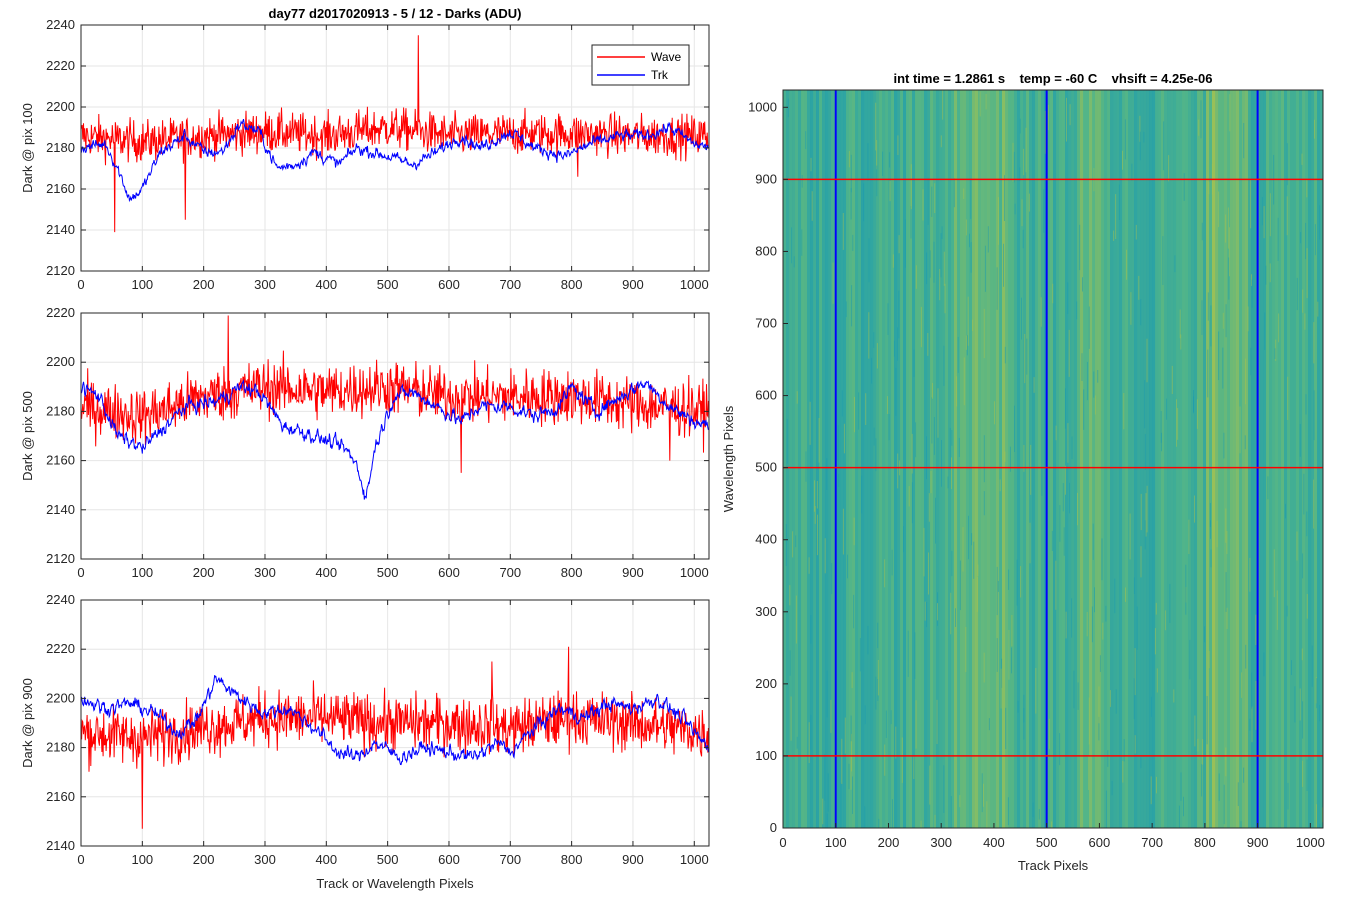 The height and width of the screenshot is (900, 1350). I want to click on heatmap-x-tick-label: 700, so click(1152, 842).